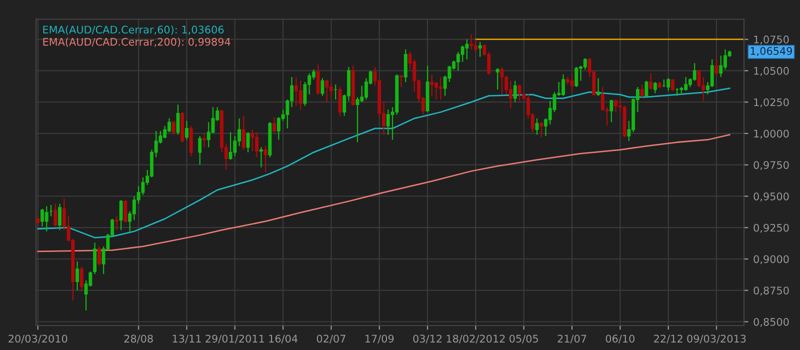  I want to click on x-tick-label: 02/07, so click(331, 339).